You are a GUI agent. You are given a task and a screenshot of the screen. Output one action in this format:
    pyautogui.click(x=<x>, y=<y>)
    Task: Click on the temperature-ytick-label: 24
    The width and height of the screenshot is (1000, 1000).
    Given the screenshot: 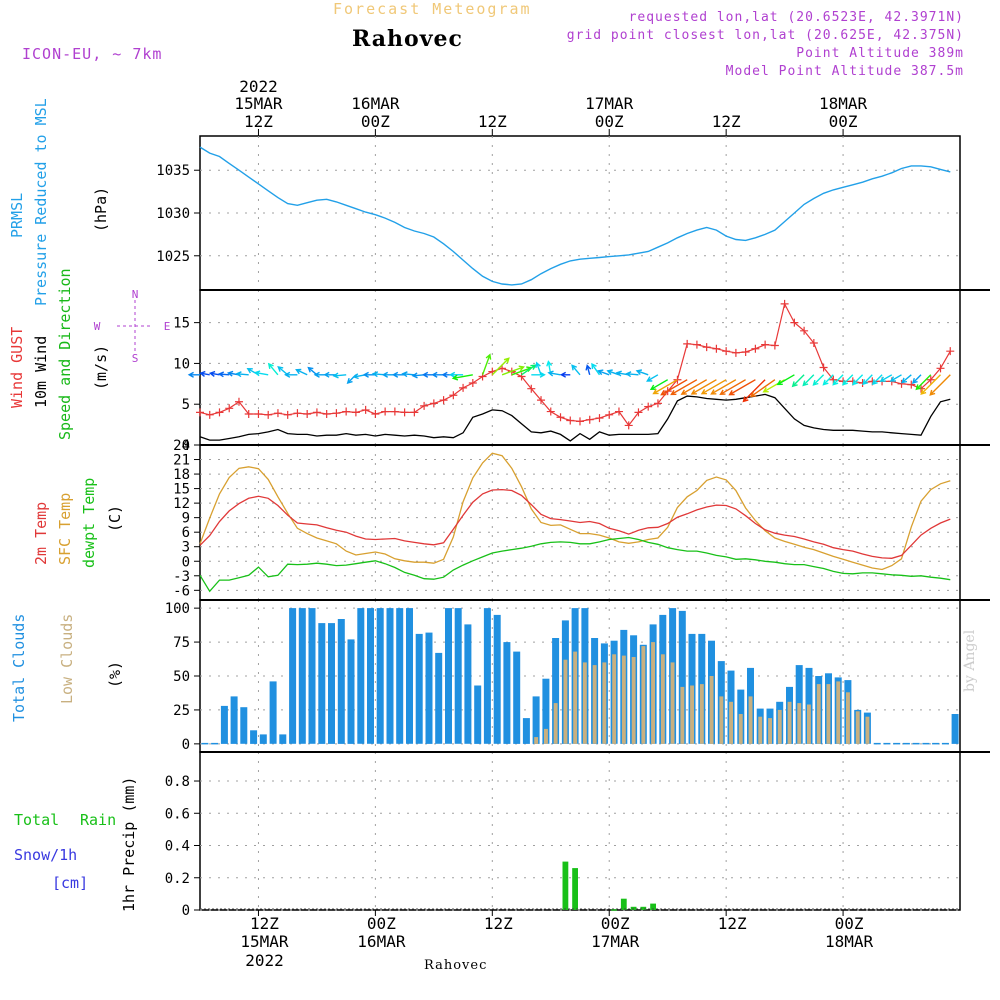 What is the action you would take?
    pyautogui.click(x=181, y=446)
    